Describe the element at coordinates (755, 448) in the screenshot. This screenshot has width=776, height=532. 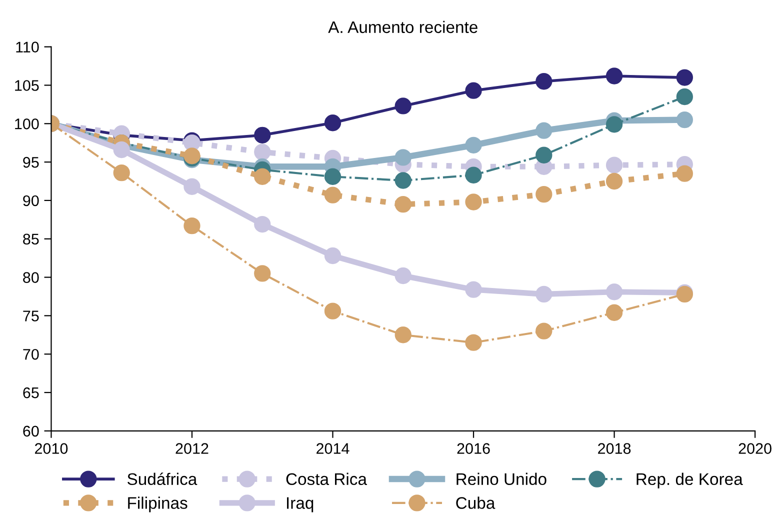
I see `x-tick-label: 2020` at that location.